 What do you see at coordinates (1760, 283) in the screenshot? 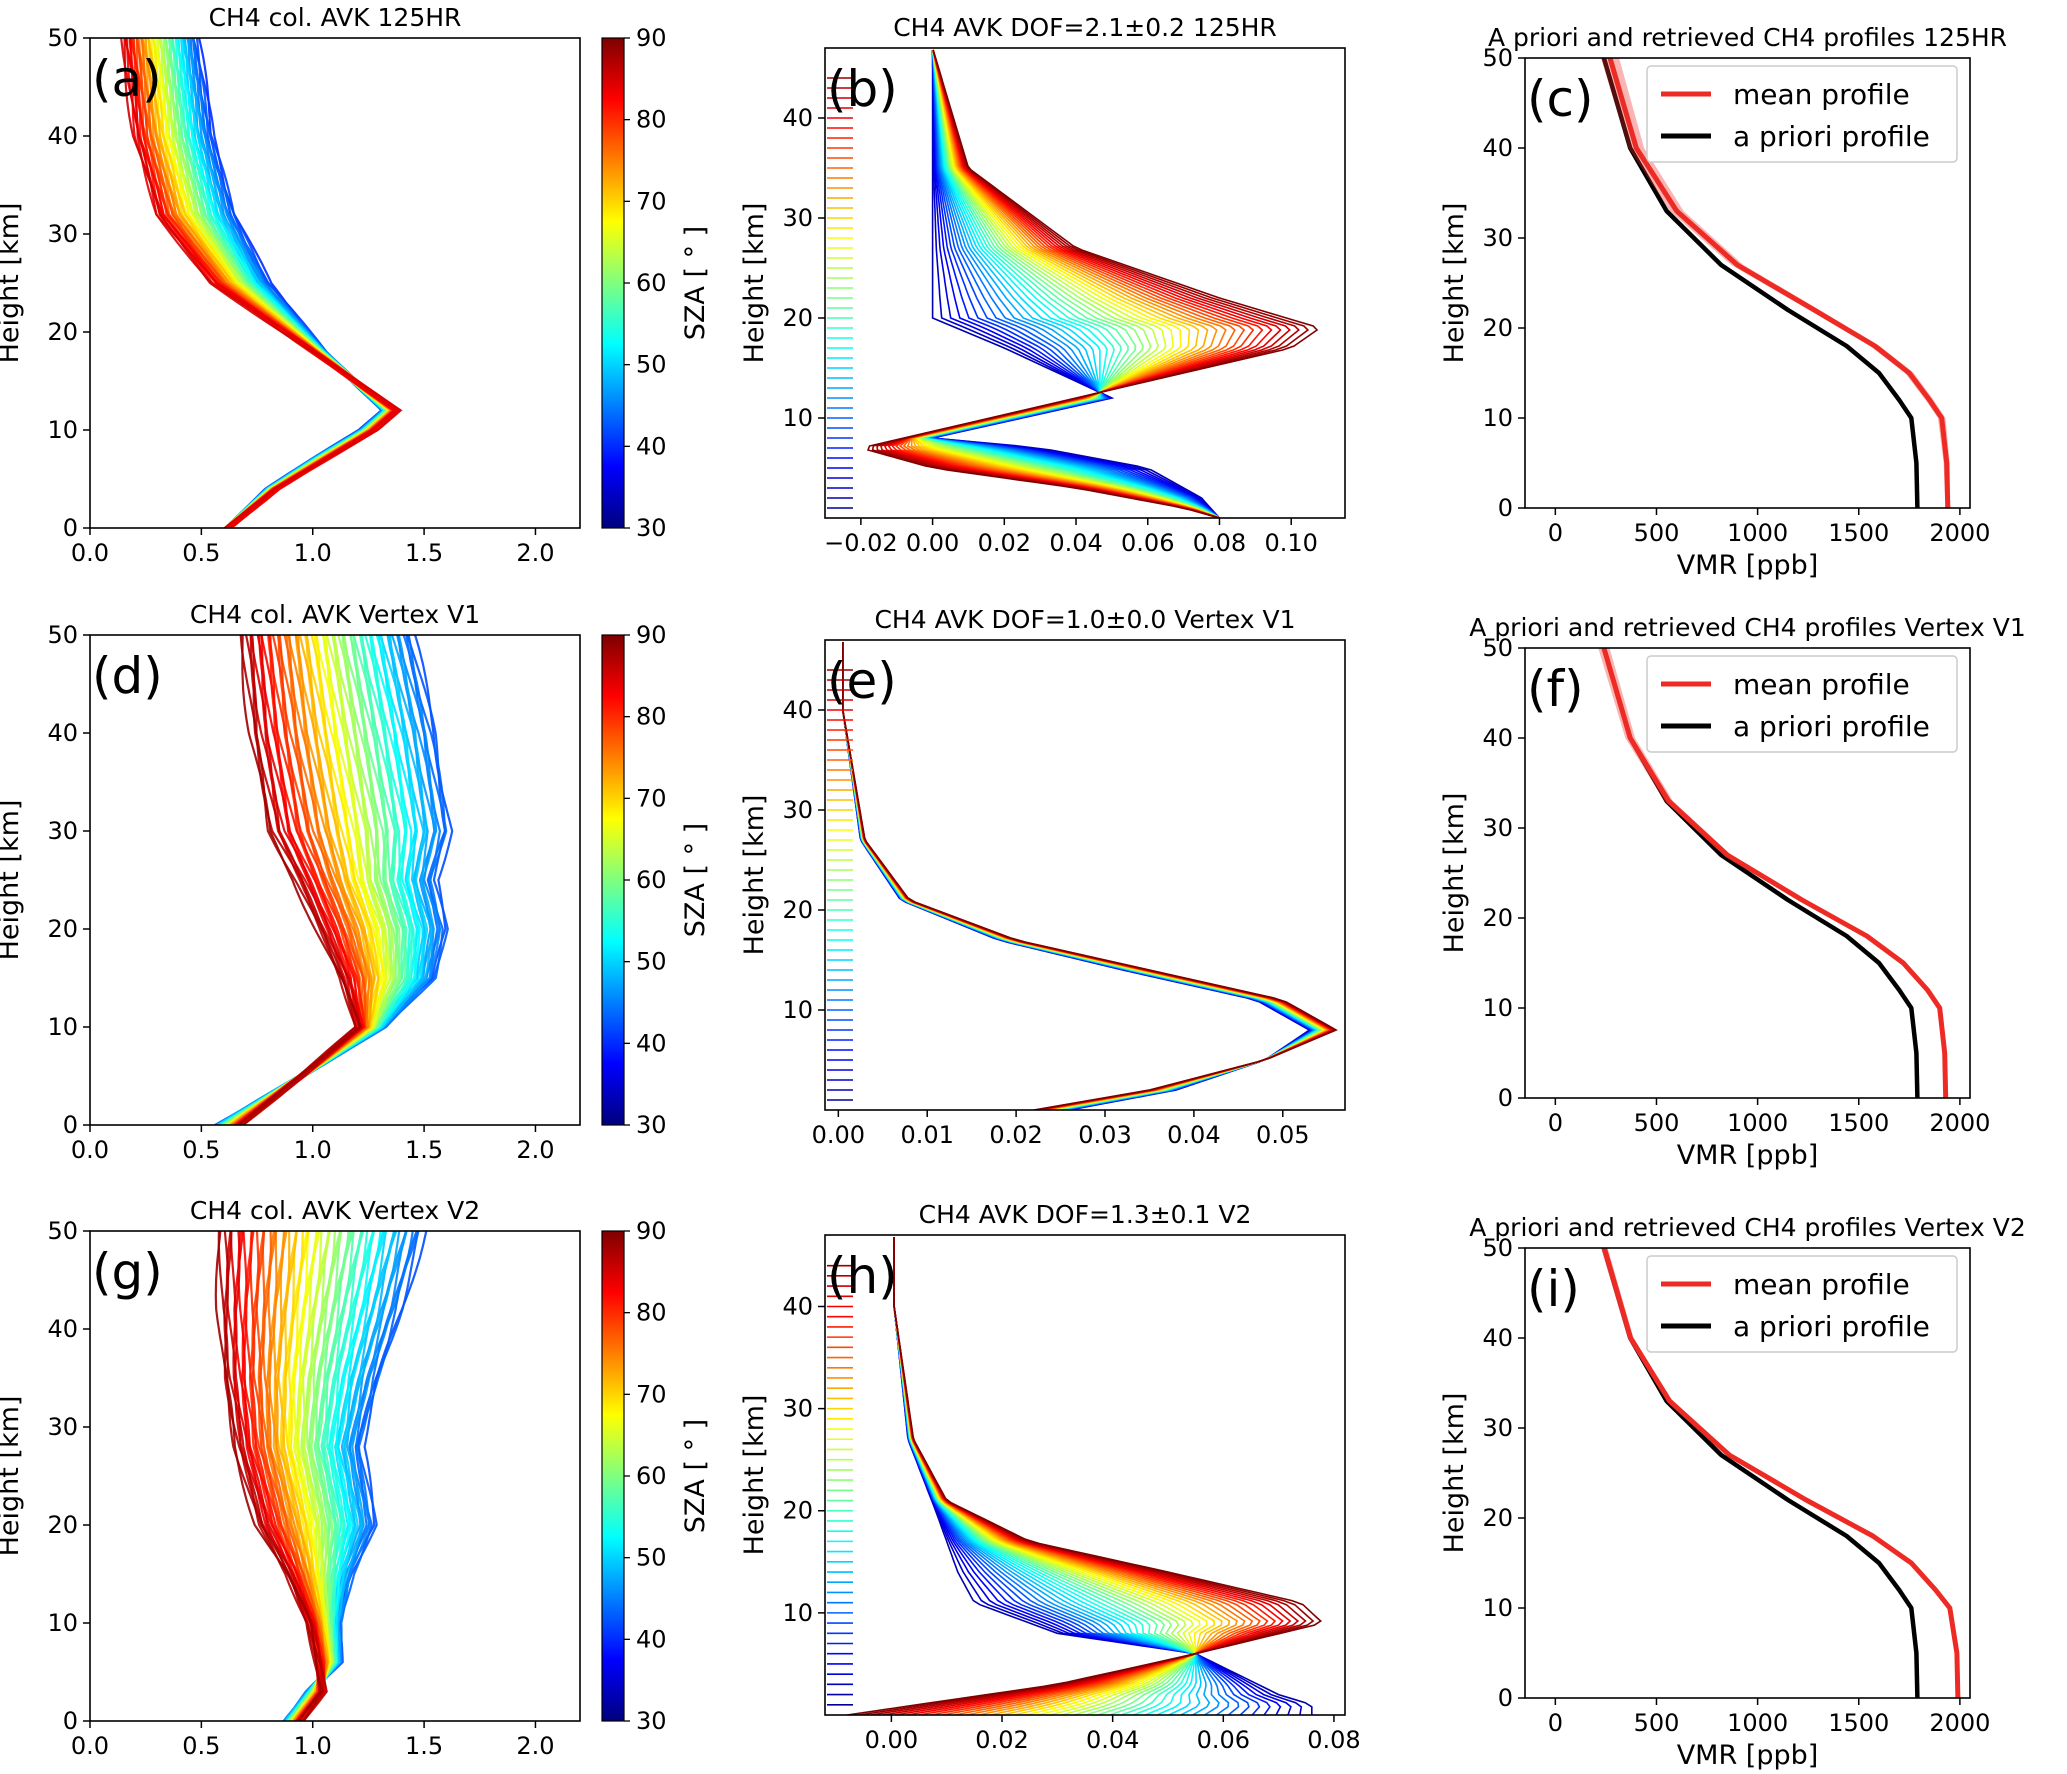
I see `apriori-profile-line` at bounding box center [1760, 283].